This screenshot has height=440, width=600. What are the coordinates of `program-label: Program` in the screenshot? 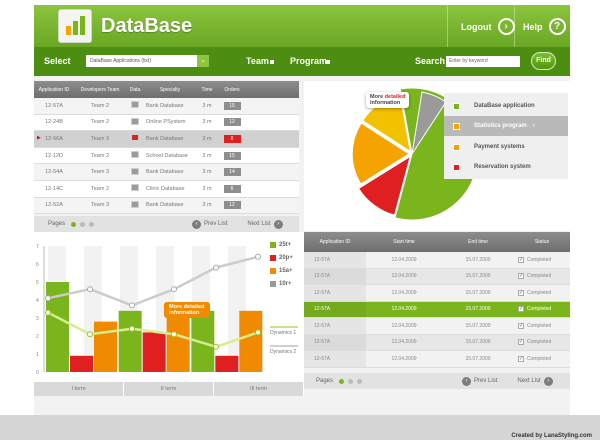 It's located at (309, 61).